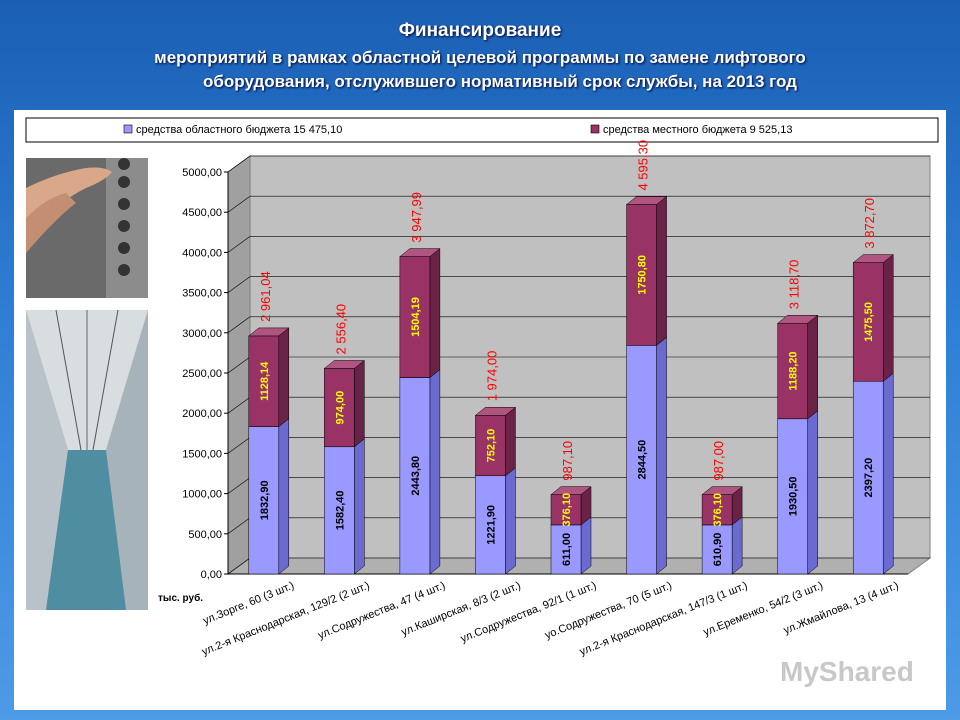 The image size is (960, 720). What do you see at coordinates (239, 130) in the screenshot?
I see `legend-label-regional: средства областного бюджета 15 475,10` at bounding box center [239, 130].